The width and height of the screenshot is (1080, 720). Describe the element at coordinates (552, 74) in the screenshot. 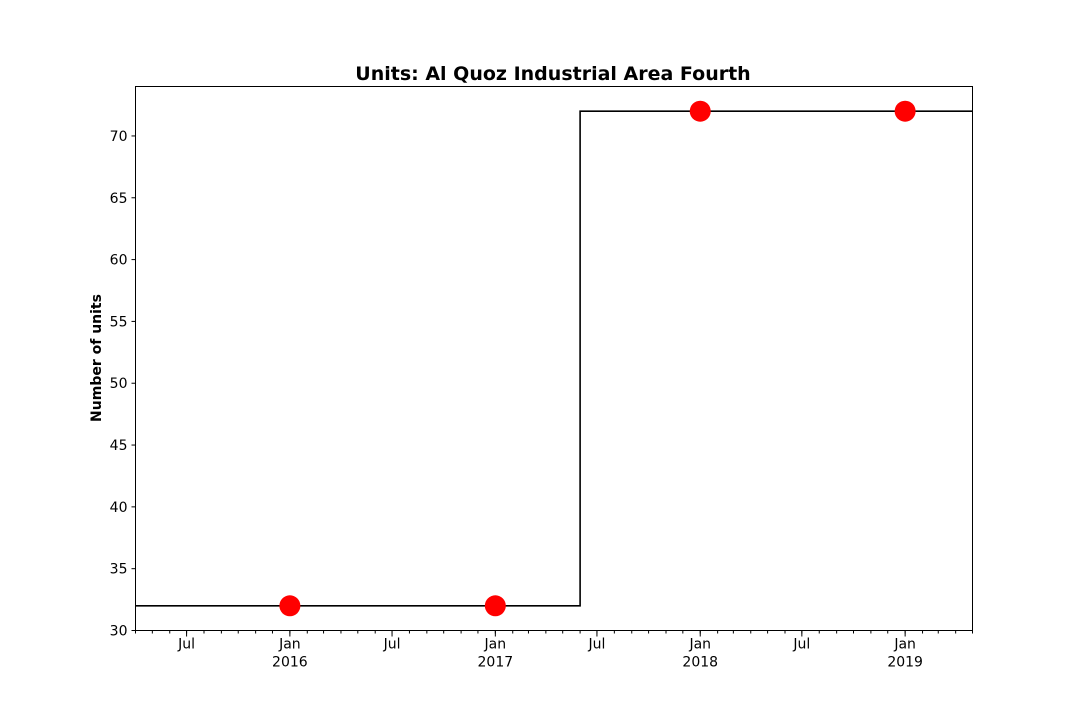

I see `chart-title: Units: Al Quoz Industrial Area Fourth` at that location.